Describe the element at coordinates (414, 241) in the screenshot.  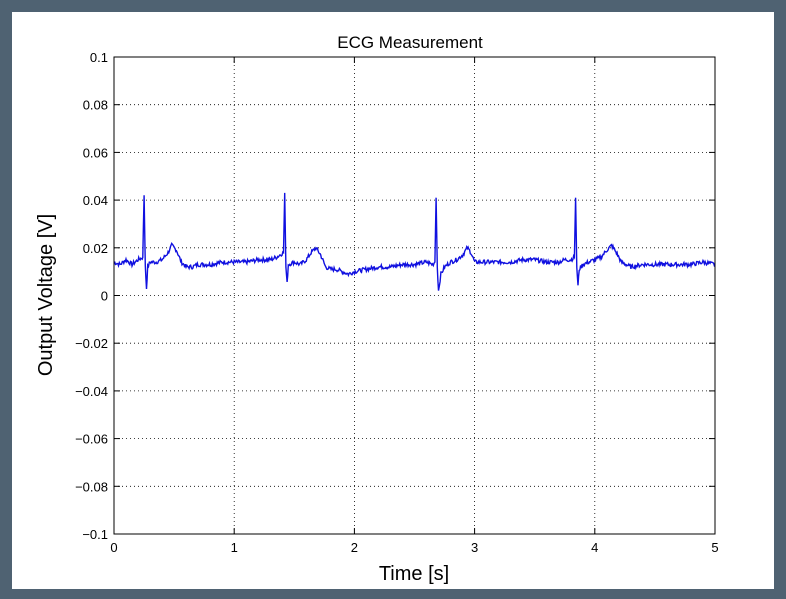
I see `ecg-series-line` at that location.